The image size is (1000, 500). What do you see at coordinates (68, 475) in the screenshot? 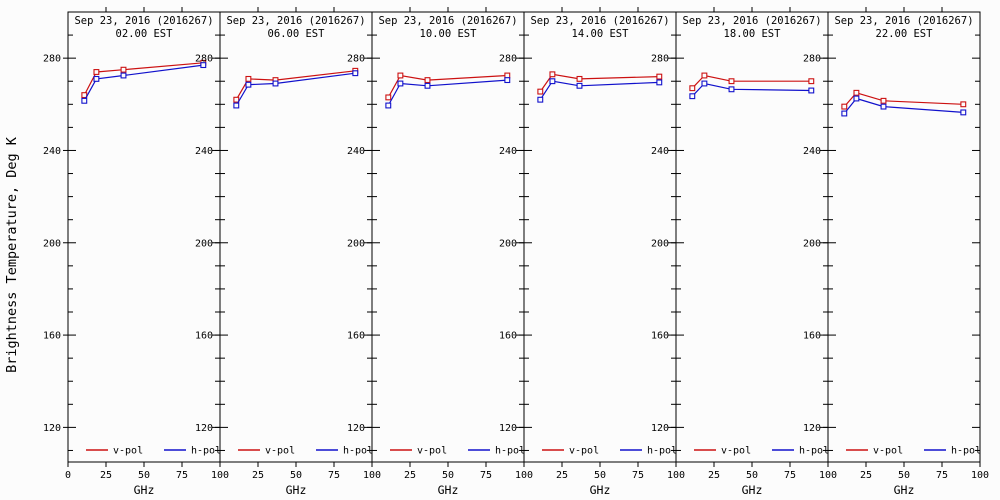
I see `x-tick-label: 0` at bounding box center [68, 475].